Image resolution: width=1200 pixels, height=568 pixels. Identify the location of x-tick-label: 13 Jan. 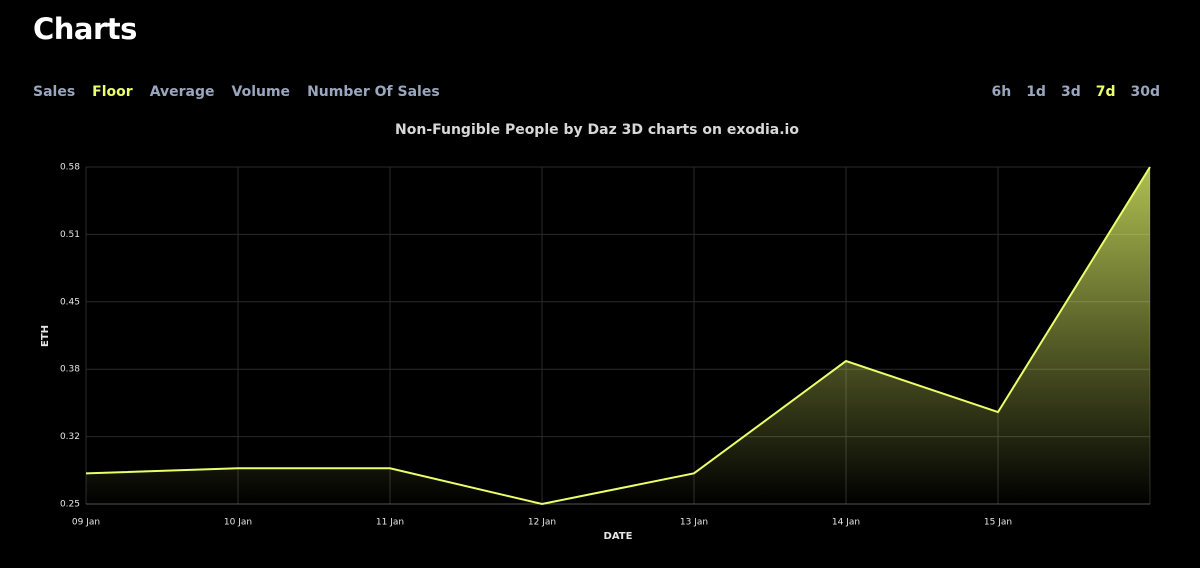
(694, 523).